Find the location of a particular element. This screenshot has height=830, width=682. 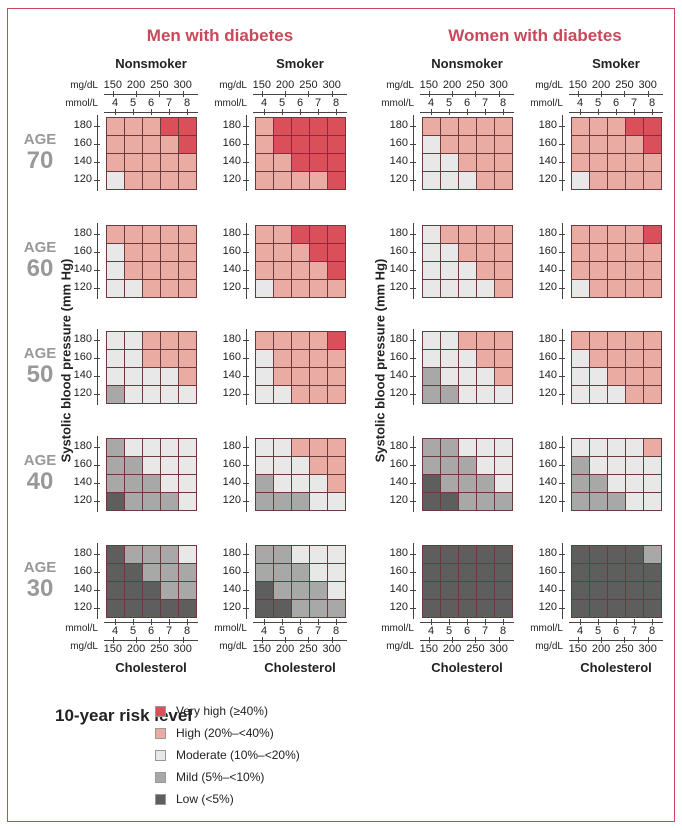

mmol-tick-label: 6 is located at coordinates (151, 103).